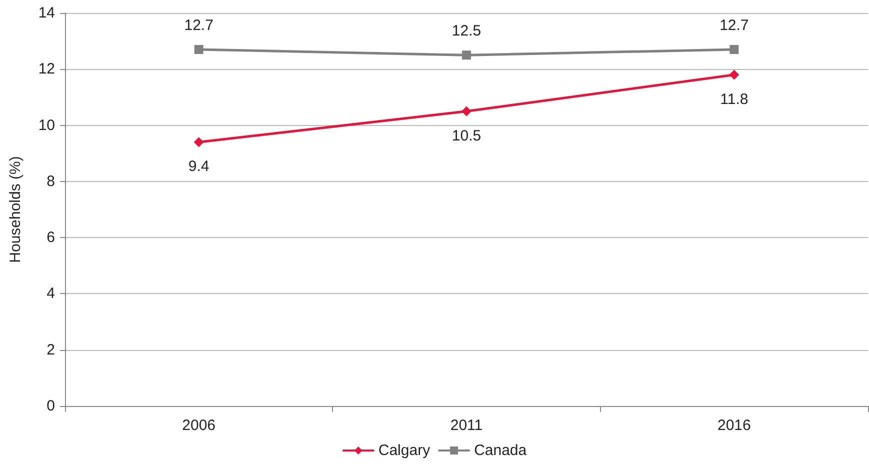  What do you see at coordinates (467, 135) in the screenshot?
I see `data-label: 10.5` at bounding box center [467, 135].